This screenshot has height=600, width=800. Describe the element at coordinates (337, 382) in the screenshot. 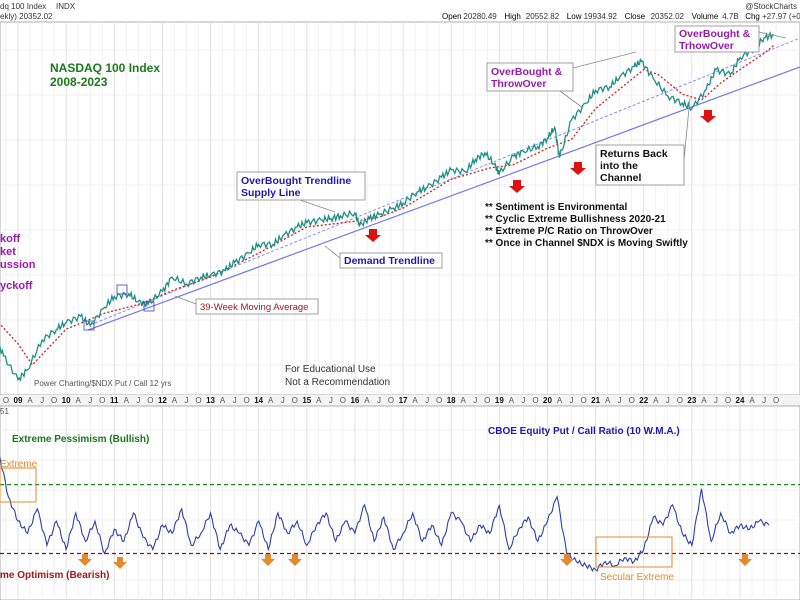

I see `edu-line-2: Not a Recommendation` at that location.